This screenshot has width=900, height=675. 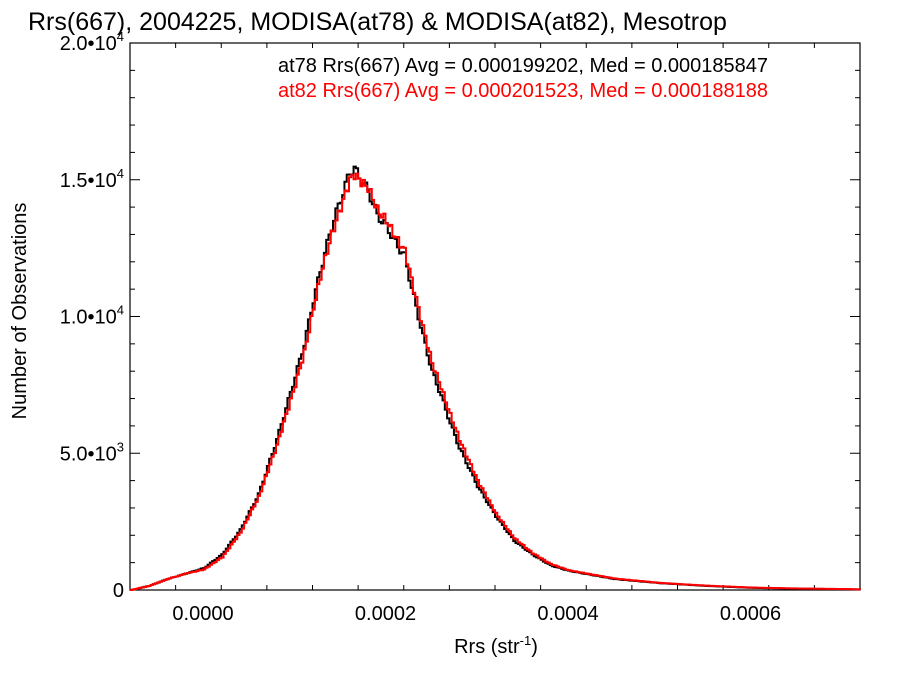 I want to click on y-tick-label: 1.5•104, so click(x=92, y=179).